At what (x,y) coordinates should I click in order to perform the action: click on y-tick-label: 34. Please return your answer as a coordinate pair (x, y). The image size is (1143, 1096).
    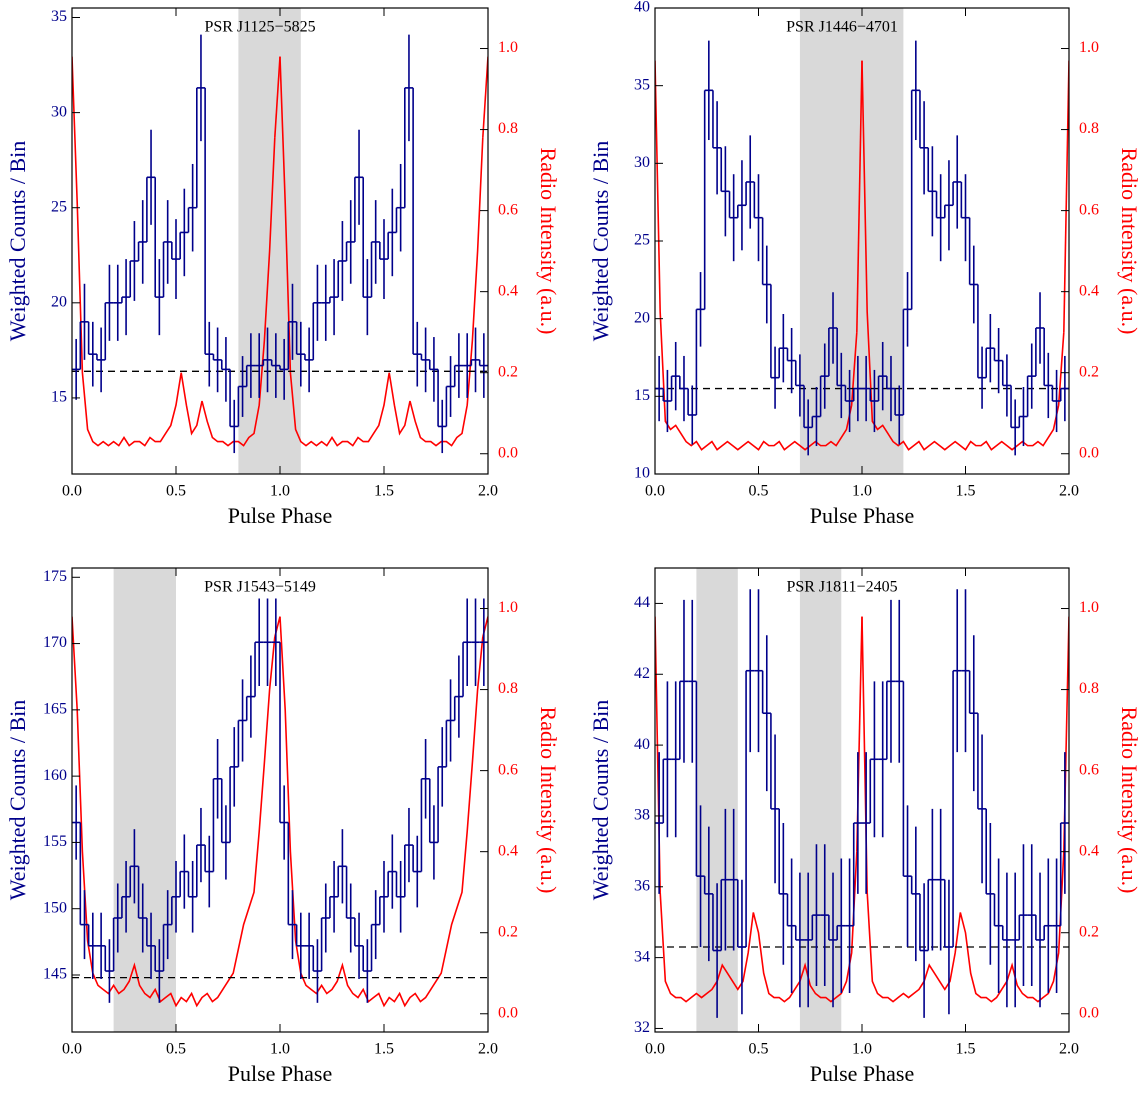
    Looking at the image, I should click on (642, 956).